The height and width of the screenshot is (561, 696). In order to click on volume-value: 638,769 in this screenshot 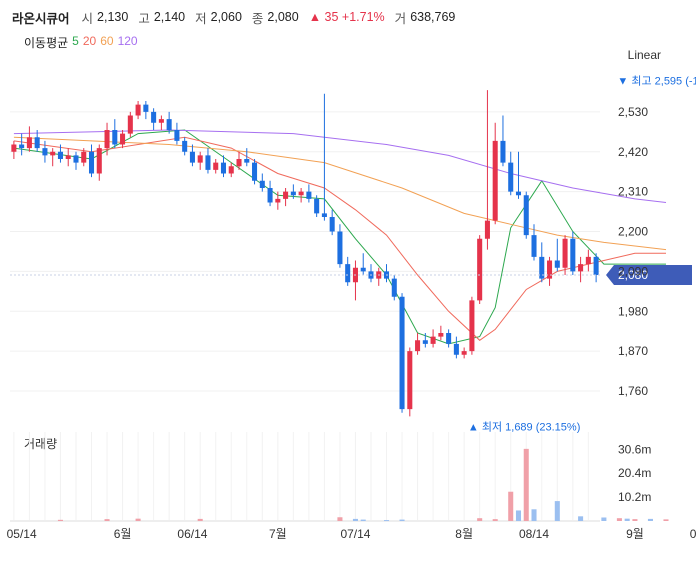, I will do `click(433, 17)`.